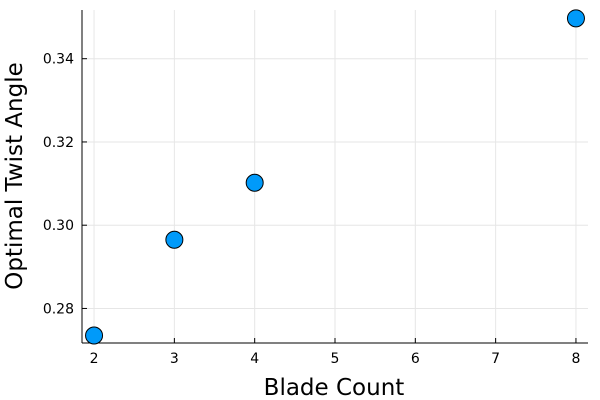 Image resolution: width=600 pixels, height=400 pixels. I want to click on x-axis-label: Blade Count, so click(334, 387).